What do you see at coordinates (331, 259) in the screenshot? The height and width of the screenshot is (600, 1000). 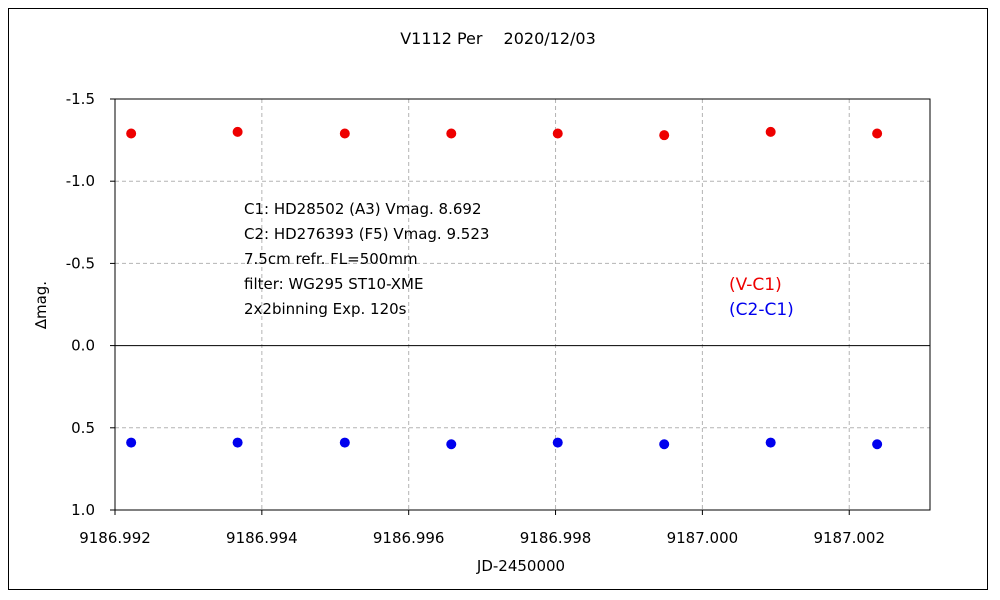 I see `annotation-line: 7.5cm refr. FL=500mm` at bounding box center [331, 259].